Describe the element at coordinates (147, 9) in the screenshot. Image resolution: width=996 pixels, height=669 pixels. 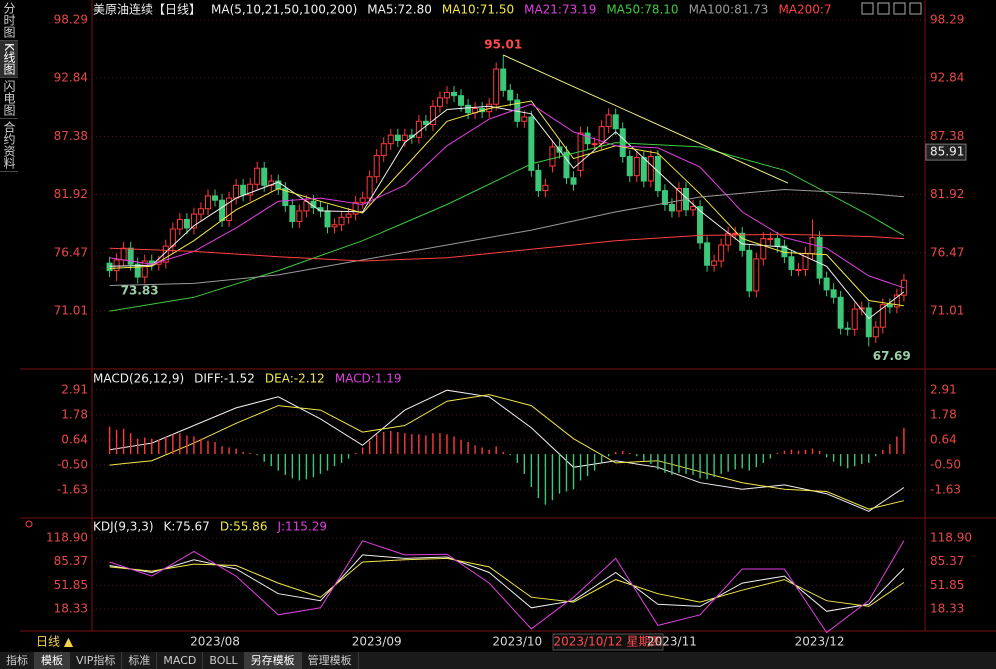
I see `panel-title: 美原油连续【日线】` at that location.